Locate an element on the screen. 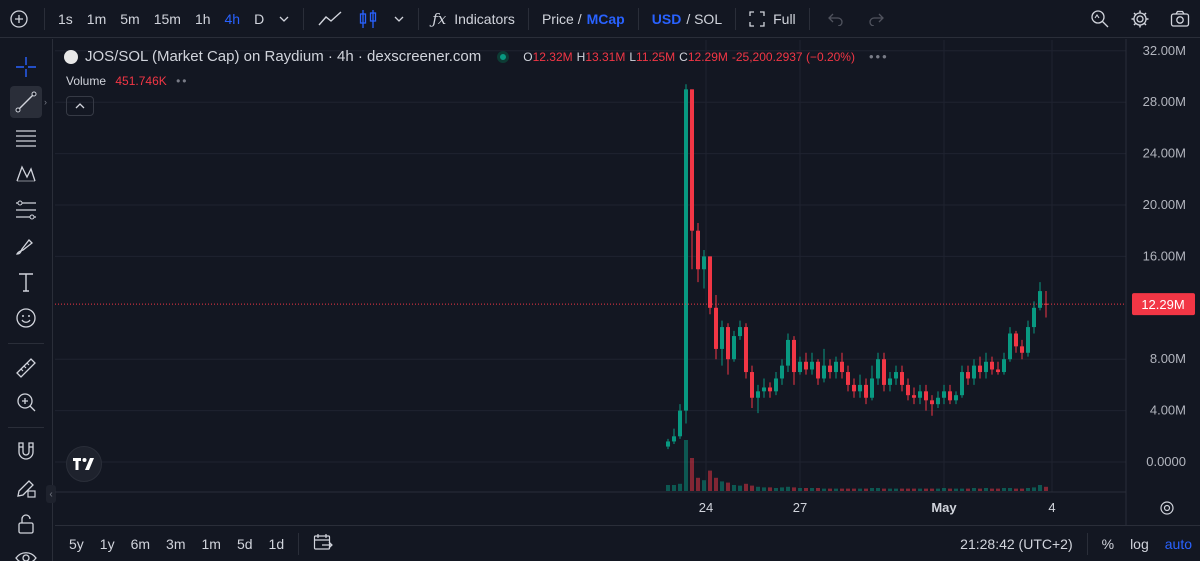  fullscreen-icon is located at coordinates (757, 18).